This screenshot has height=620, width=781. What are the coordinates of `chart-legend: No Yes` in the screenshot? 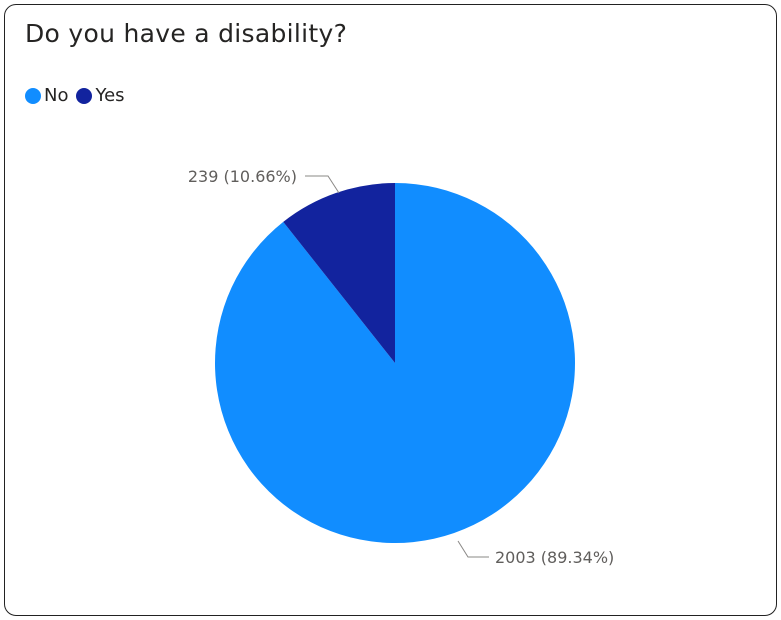 It's located at (79, 95).